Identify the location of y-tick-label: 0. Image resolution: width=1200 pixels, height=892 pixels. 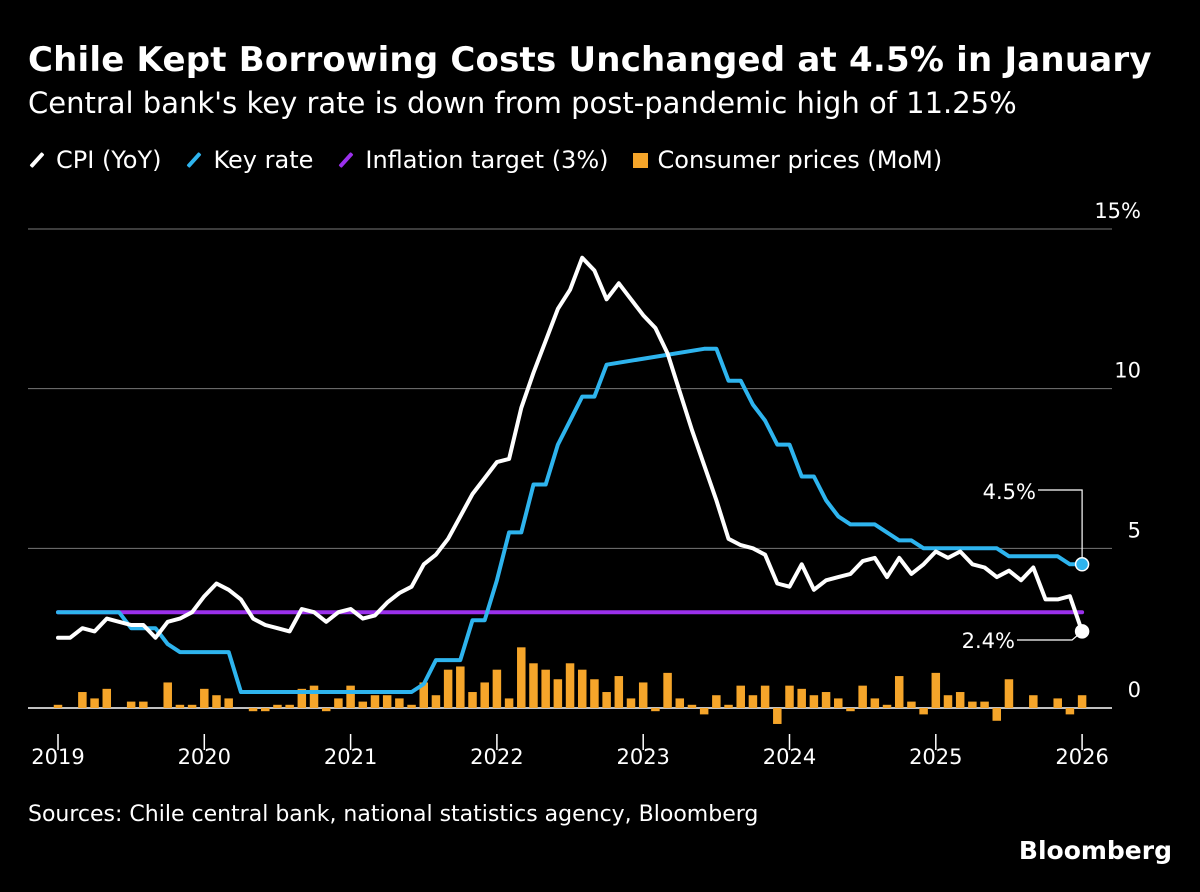
(1134, 690).